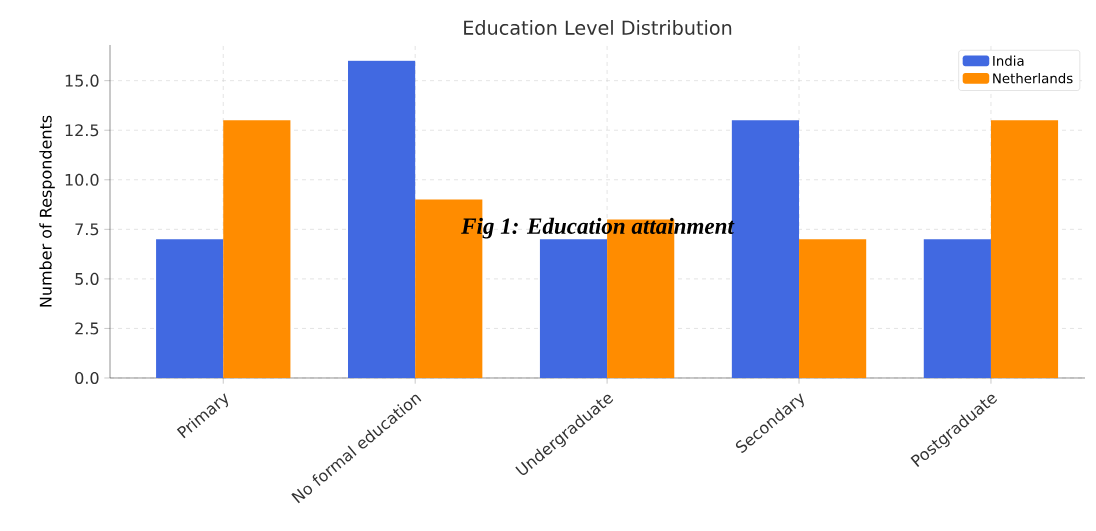  What do you see at coordinates (1008, 60) in the screenshot?
I see `legend-label: India` at bounding box center [1008, 60].